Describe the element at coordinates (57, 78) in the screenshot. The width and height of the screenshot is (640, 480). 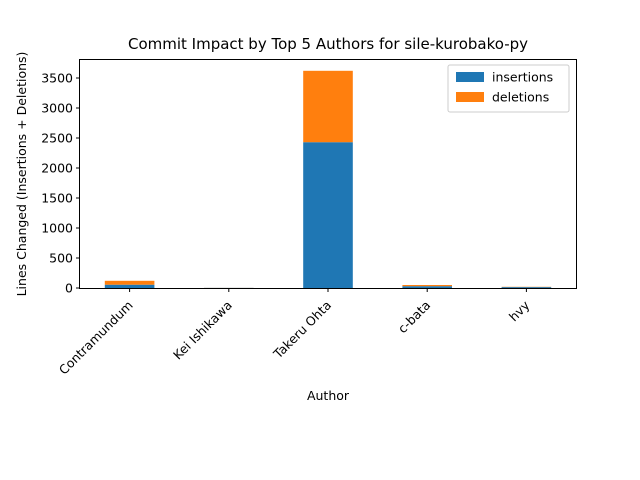
I see `y-tick-label-7: 3500` at that location.